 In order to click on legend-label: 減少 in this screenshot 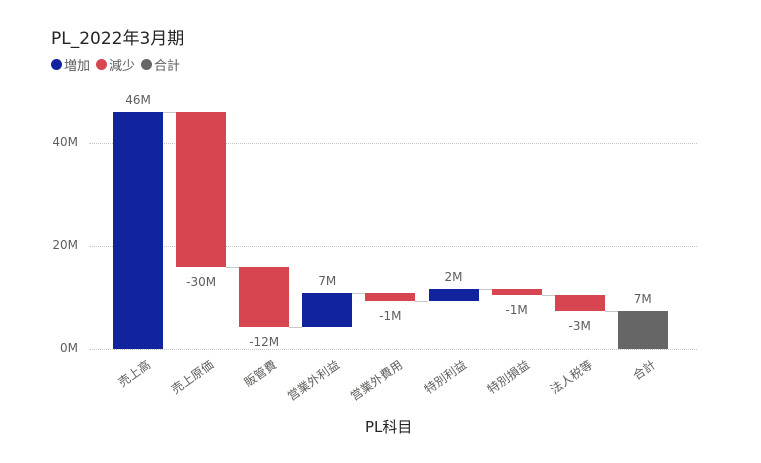, I will do `click(122, 66)`.